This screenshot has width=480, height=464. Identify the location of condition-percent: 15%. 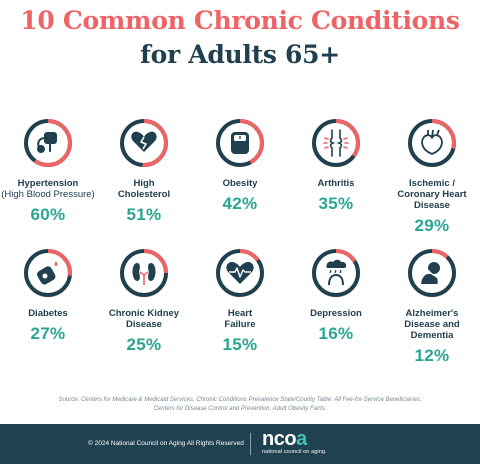
(240, 344).